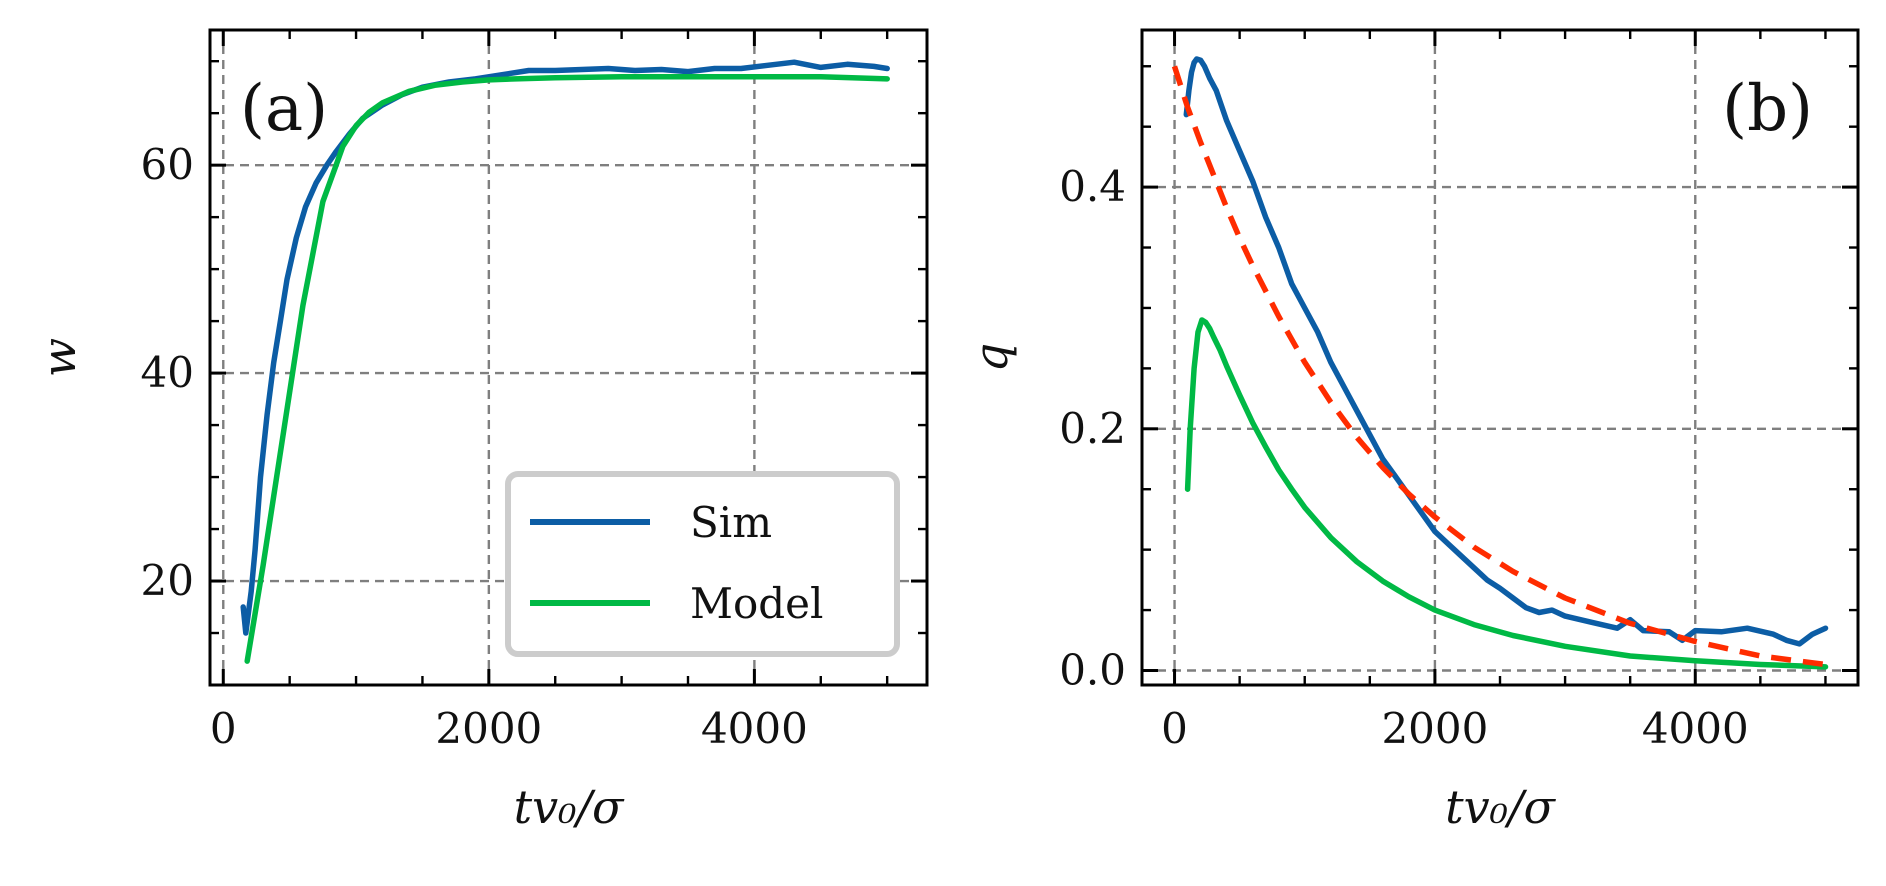 This screenshot has height=886, width=1886. What do you see at coordinates (702, 564) in the screenshot?
I see `panel-a-legend: Sim Model` at bounding box center [702, 564].